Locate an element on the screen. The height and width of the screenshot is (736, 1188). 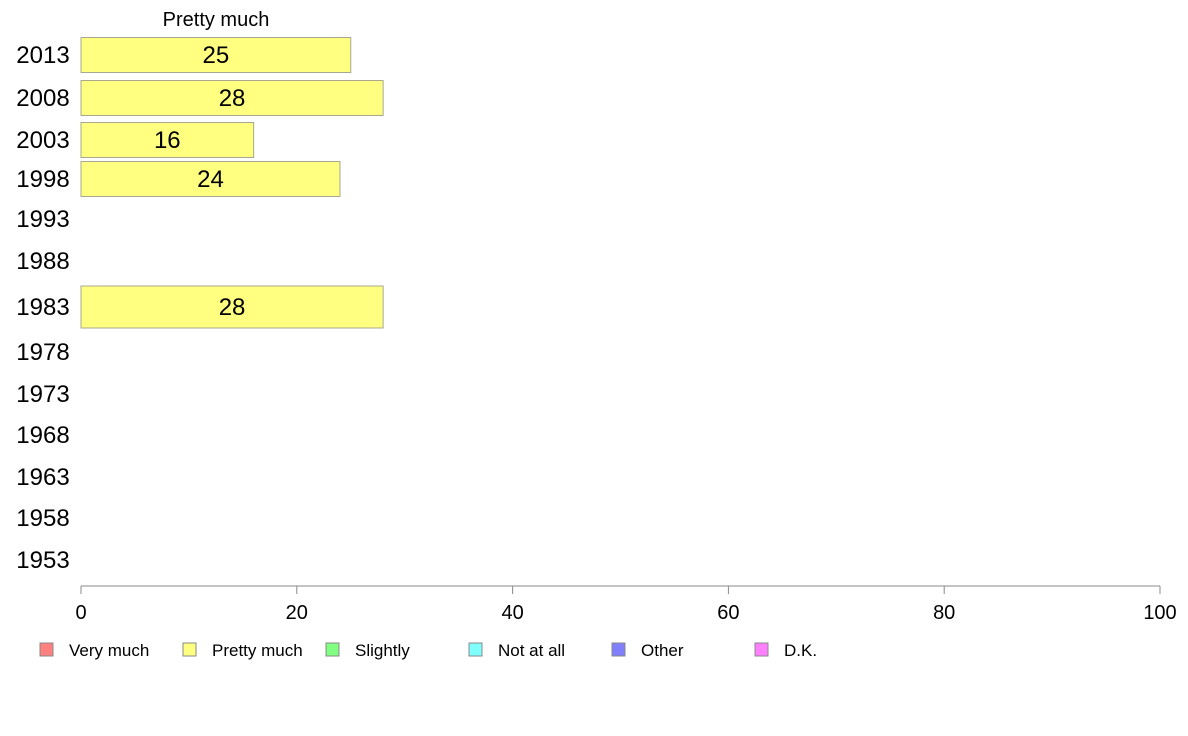
year-label: 2013 is located at coordinates (42, 55).